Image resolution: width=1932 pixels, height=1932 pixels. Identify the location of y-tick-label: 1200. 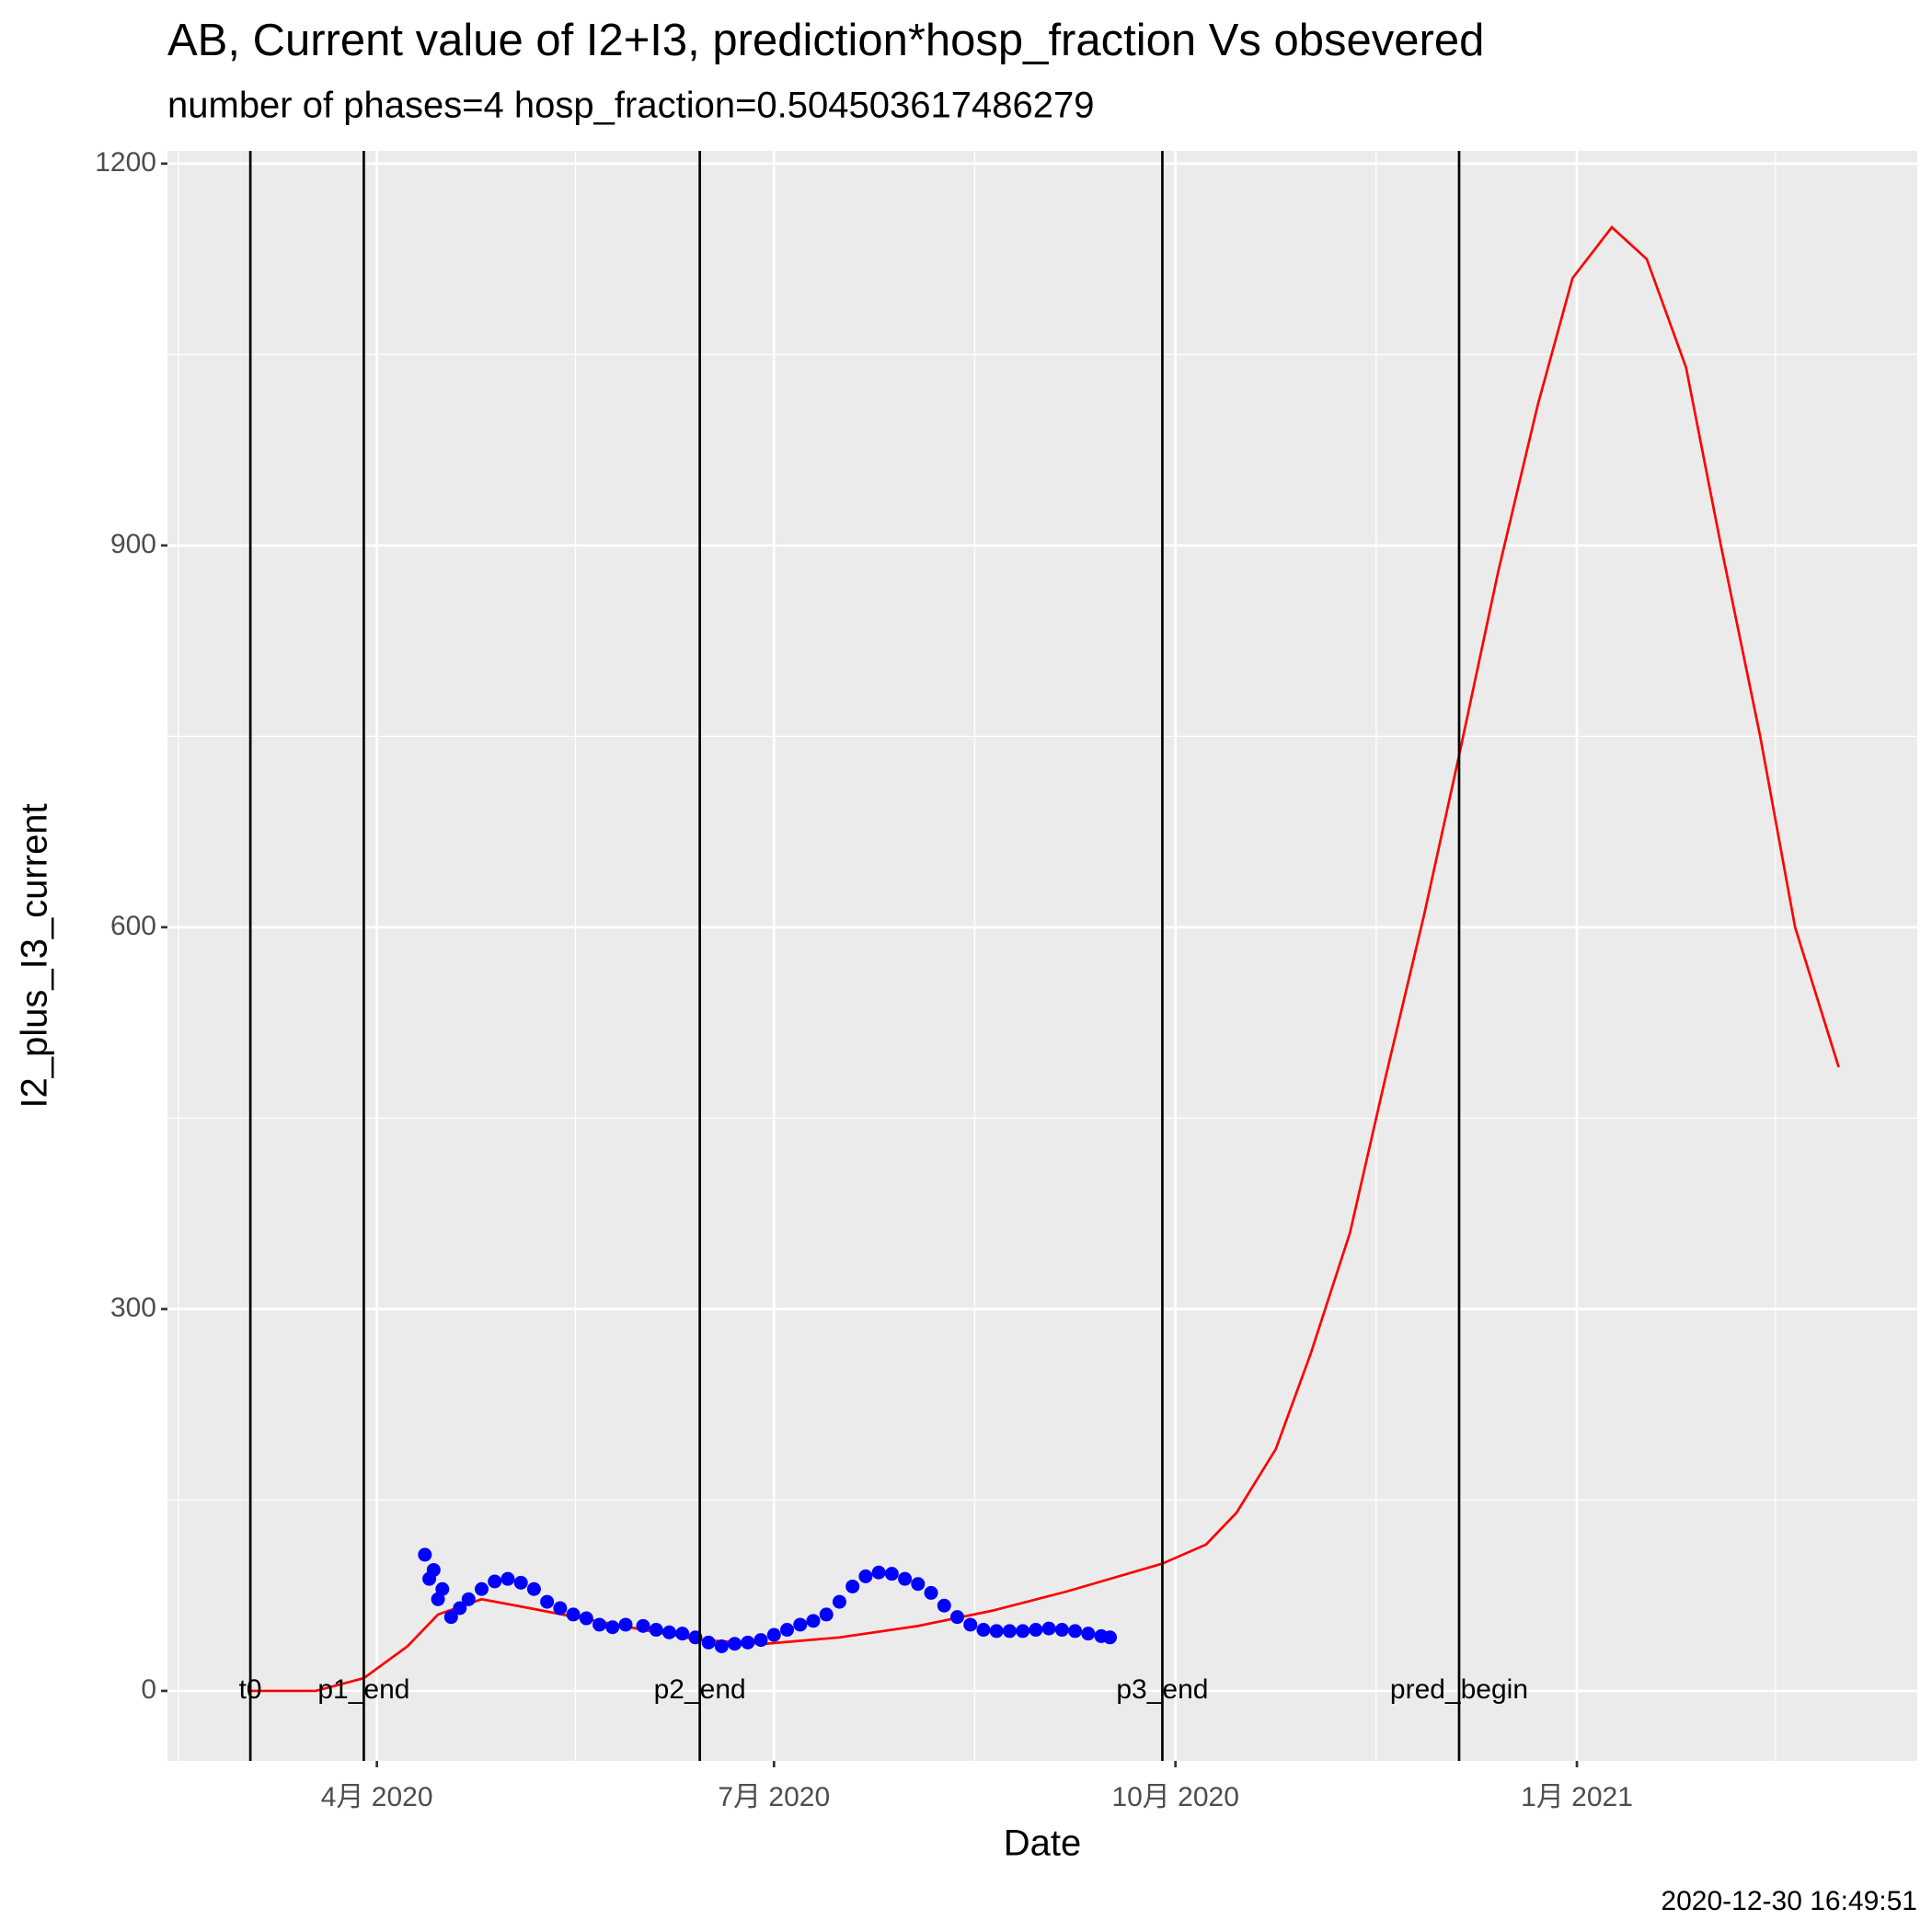
(126, 162).